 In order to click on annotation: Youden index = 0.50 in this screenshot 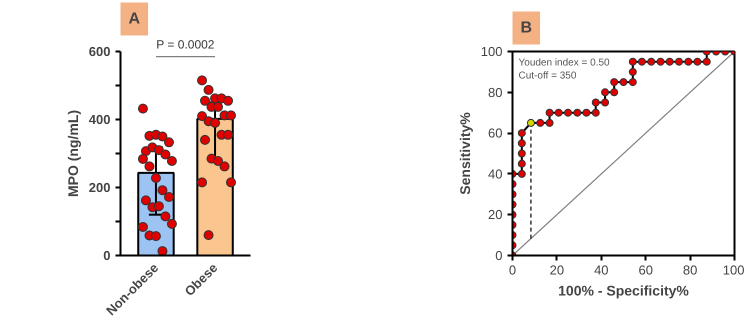, I will do `click(564, 63)`.